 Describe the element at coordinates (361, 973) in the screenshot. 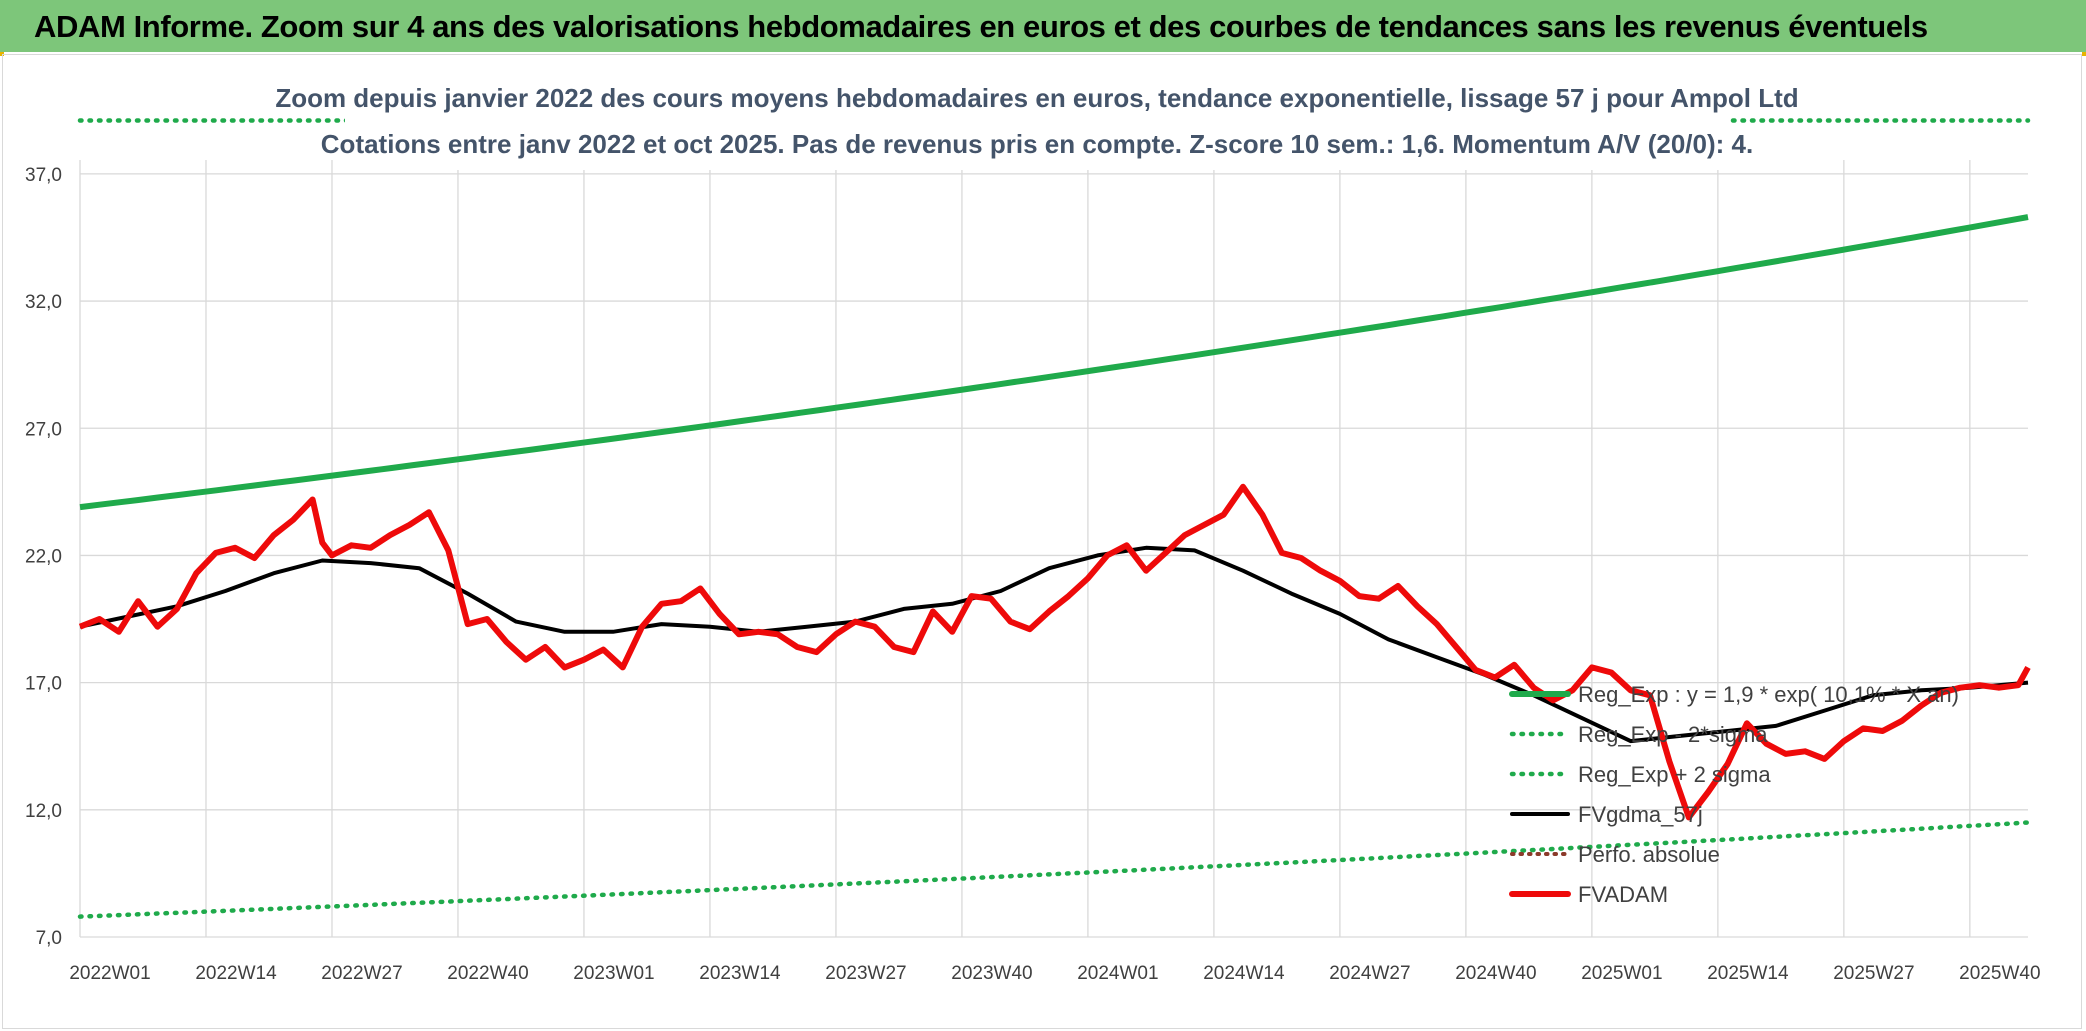

I see `x-tick-label: 2022W27` at that location.